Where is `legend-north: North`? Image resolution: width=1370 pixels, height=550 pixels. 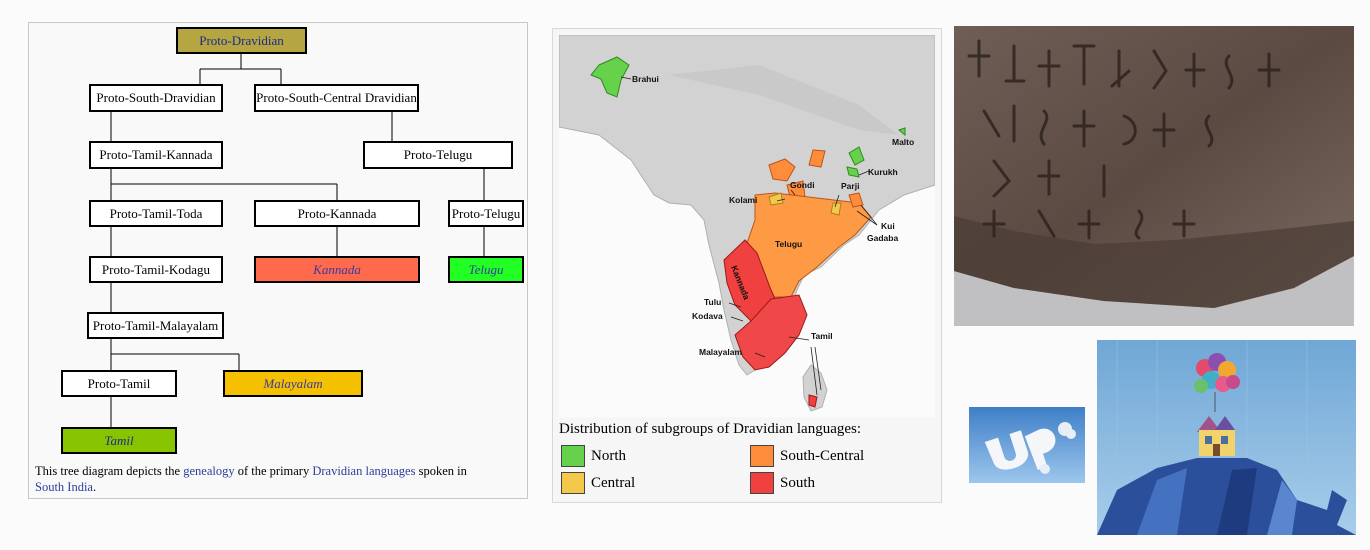 legend-north: North is located at coordinates (593, 456).